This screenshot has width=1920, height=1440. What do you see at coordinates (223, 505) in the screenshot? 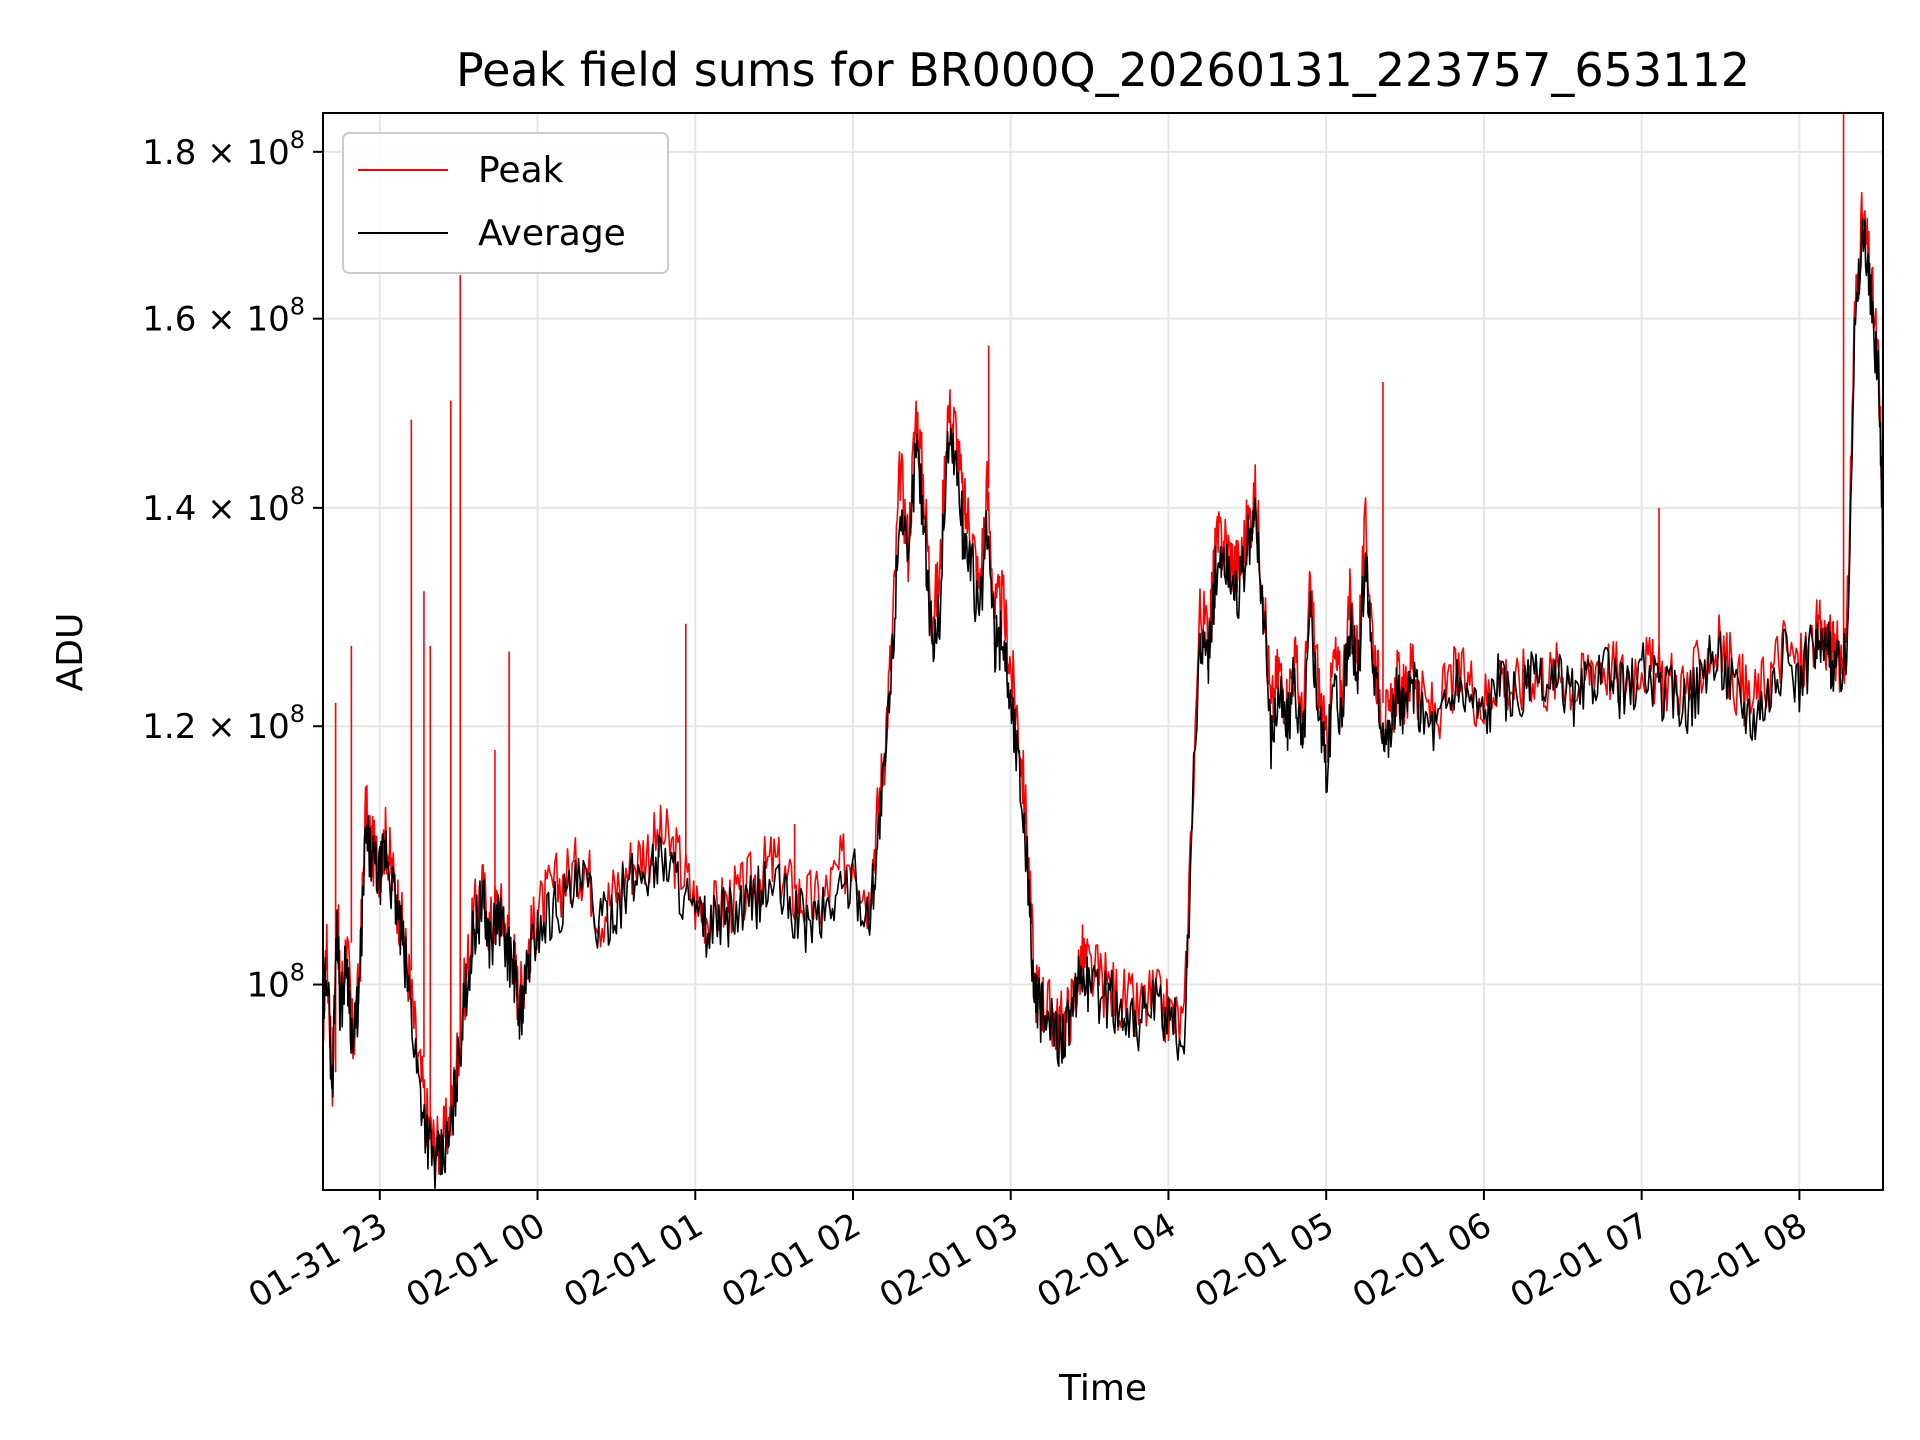
I see `y-tick-label: 1.4 × 108` at bounding box center [223, 505].